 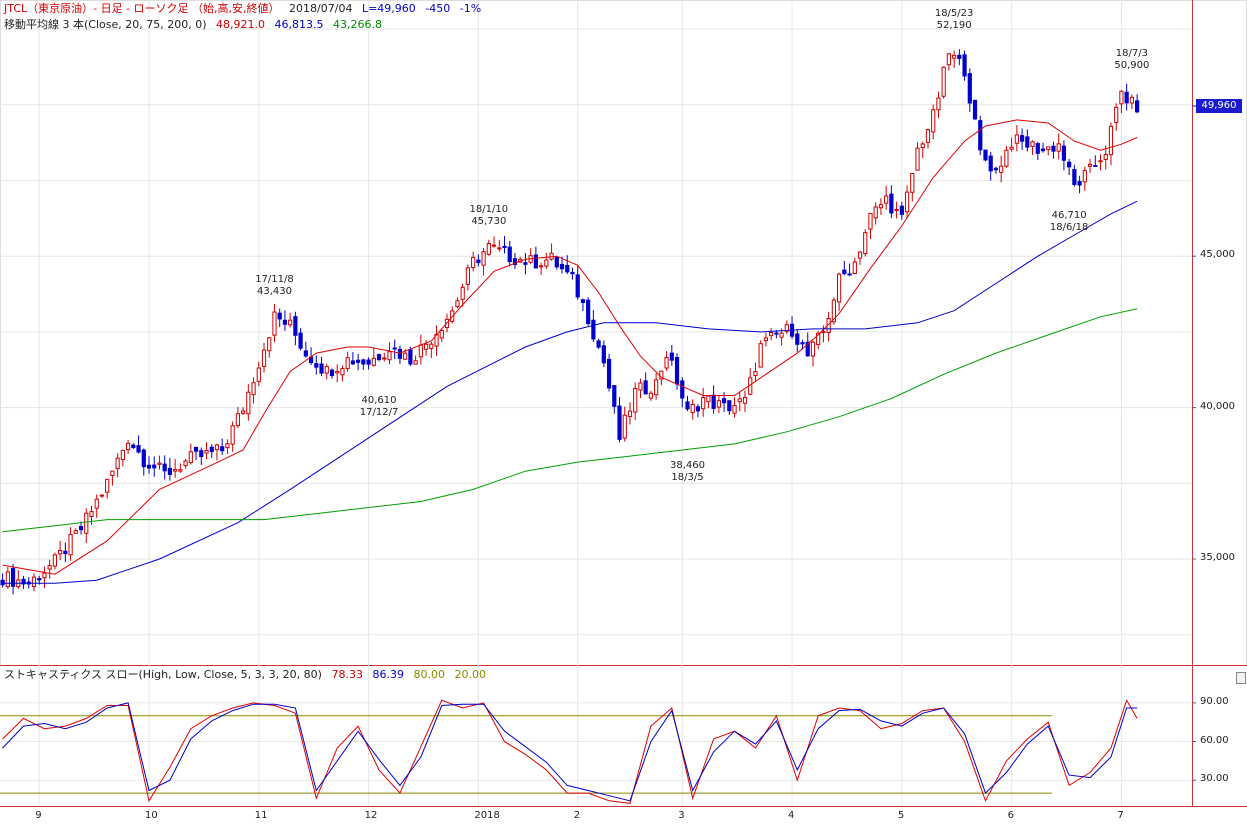 What do you see at coordinates (379, 401) in the screenshot?
I see `annotation-label: 40,610` at bounding box center [379, 401].